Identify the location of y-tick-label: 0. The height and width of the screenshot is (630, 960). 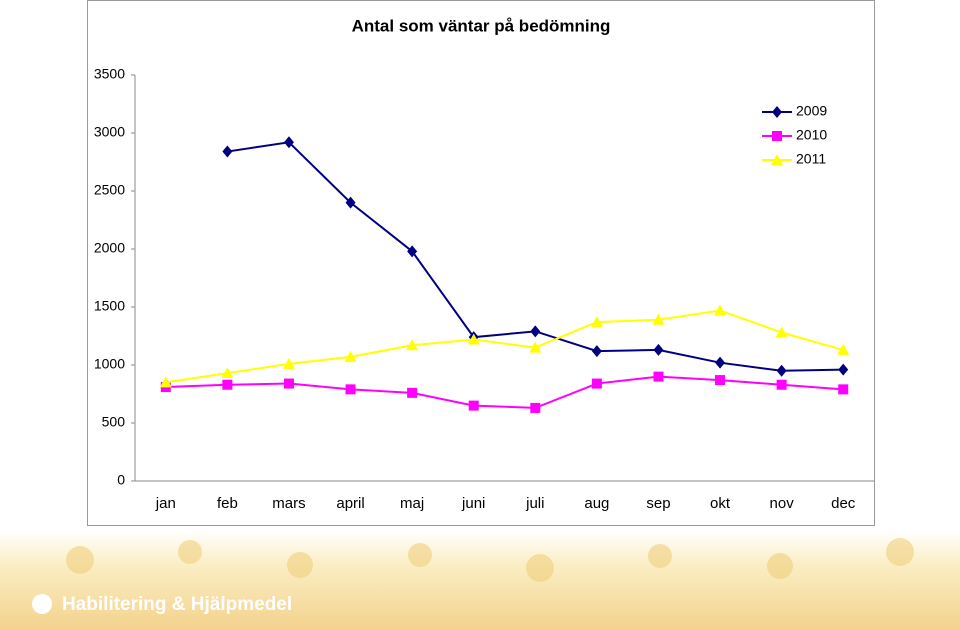
(121, 480).